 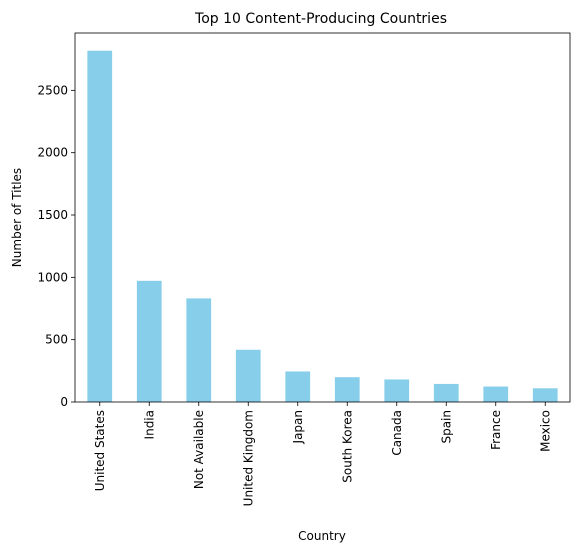 What do you see at coordinates (397, 390) in the screenshot?
I see `bar-canada` at bounding box center [397, 390].